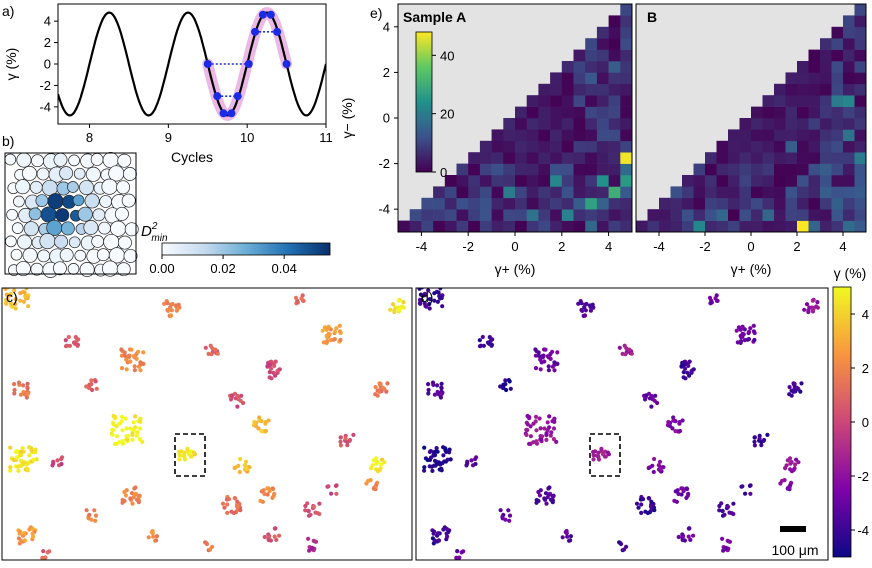 This screenshot has width=872, height=568. Describe the element at coordinates (386, 72) in the screenshot. I see `y-tick-label-e: 2` at that location.